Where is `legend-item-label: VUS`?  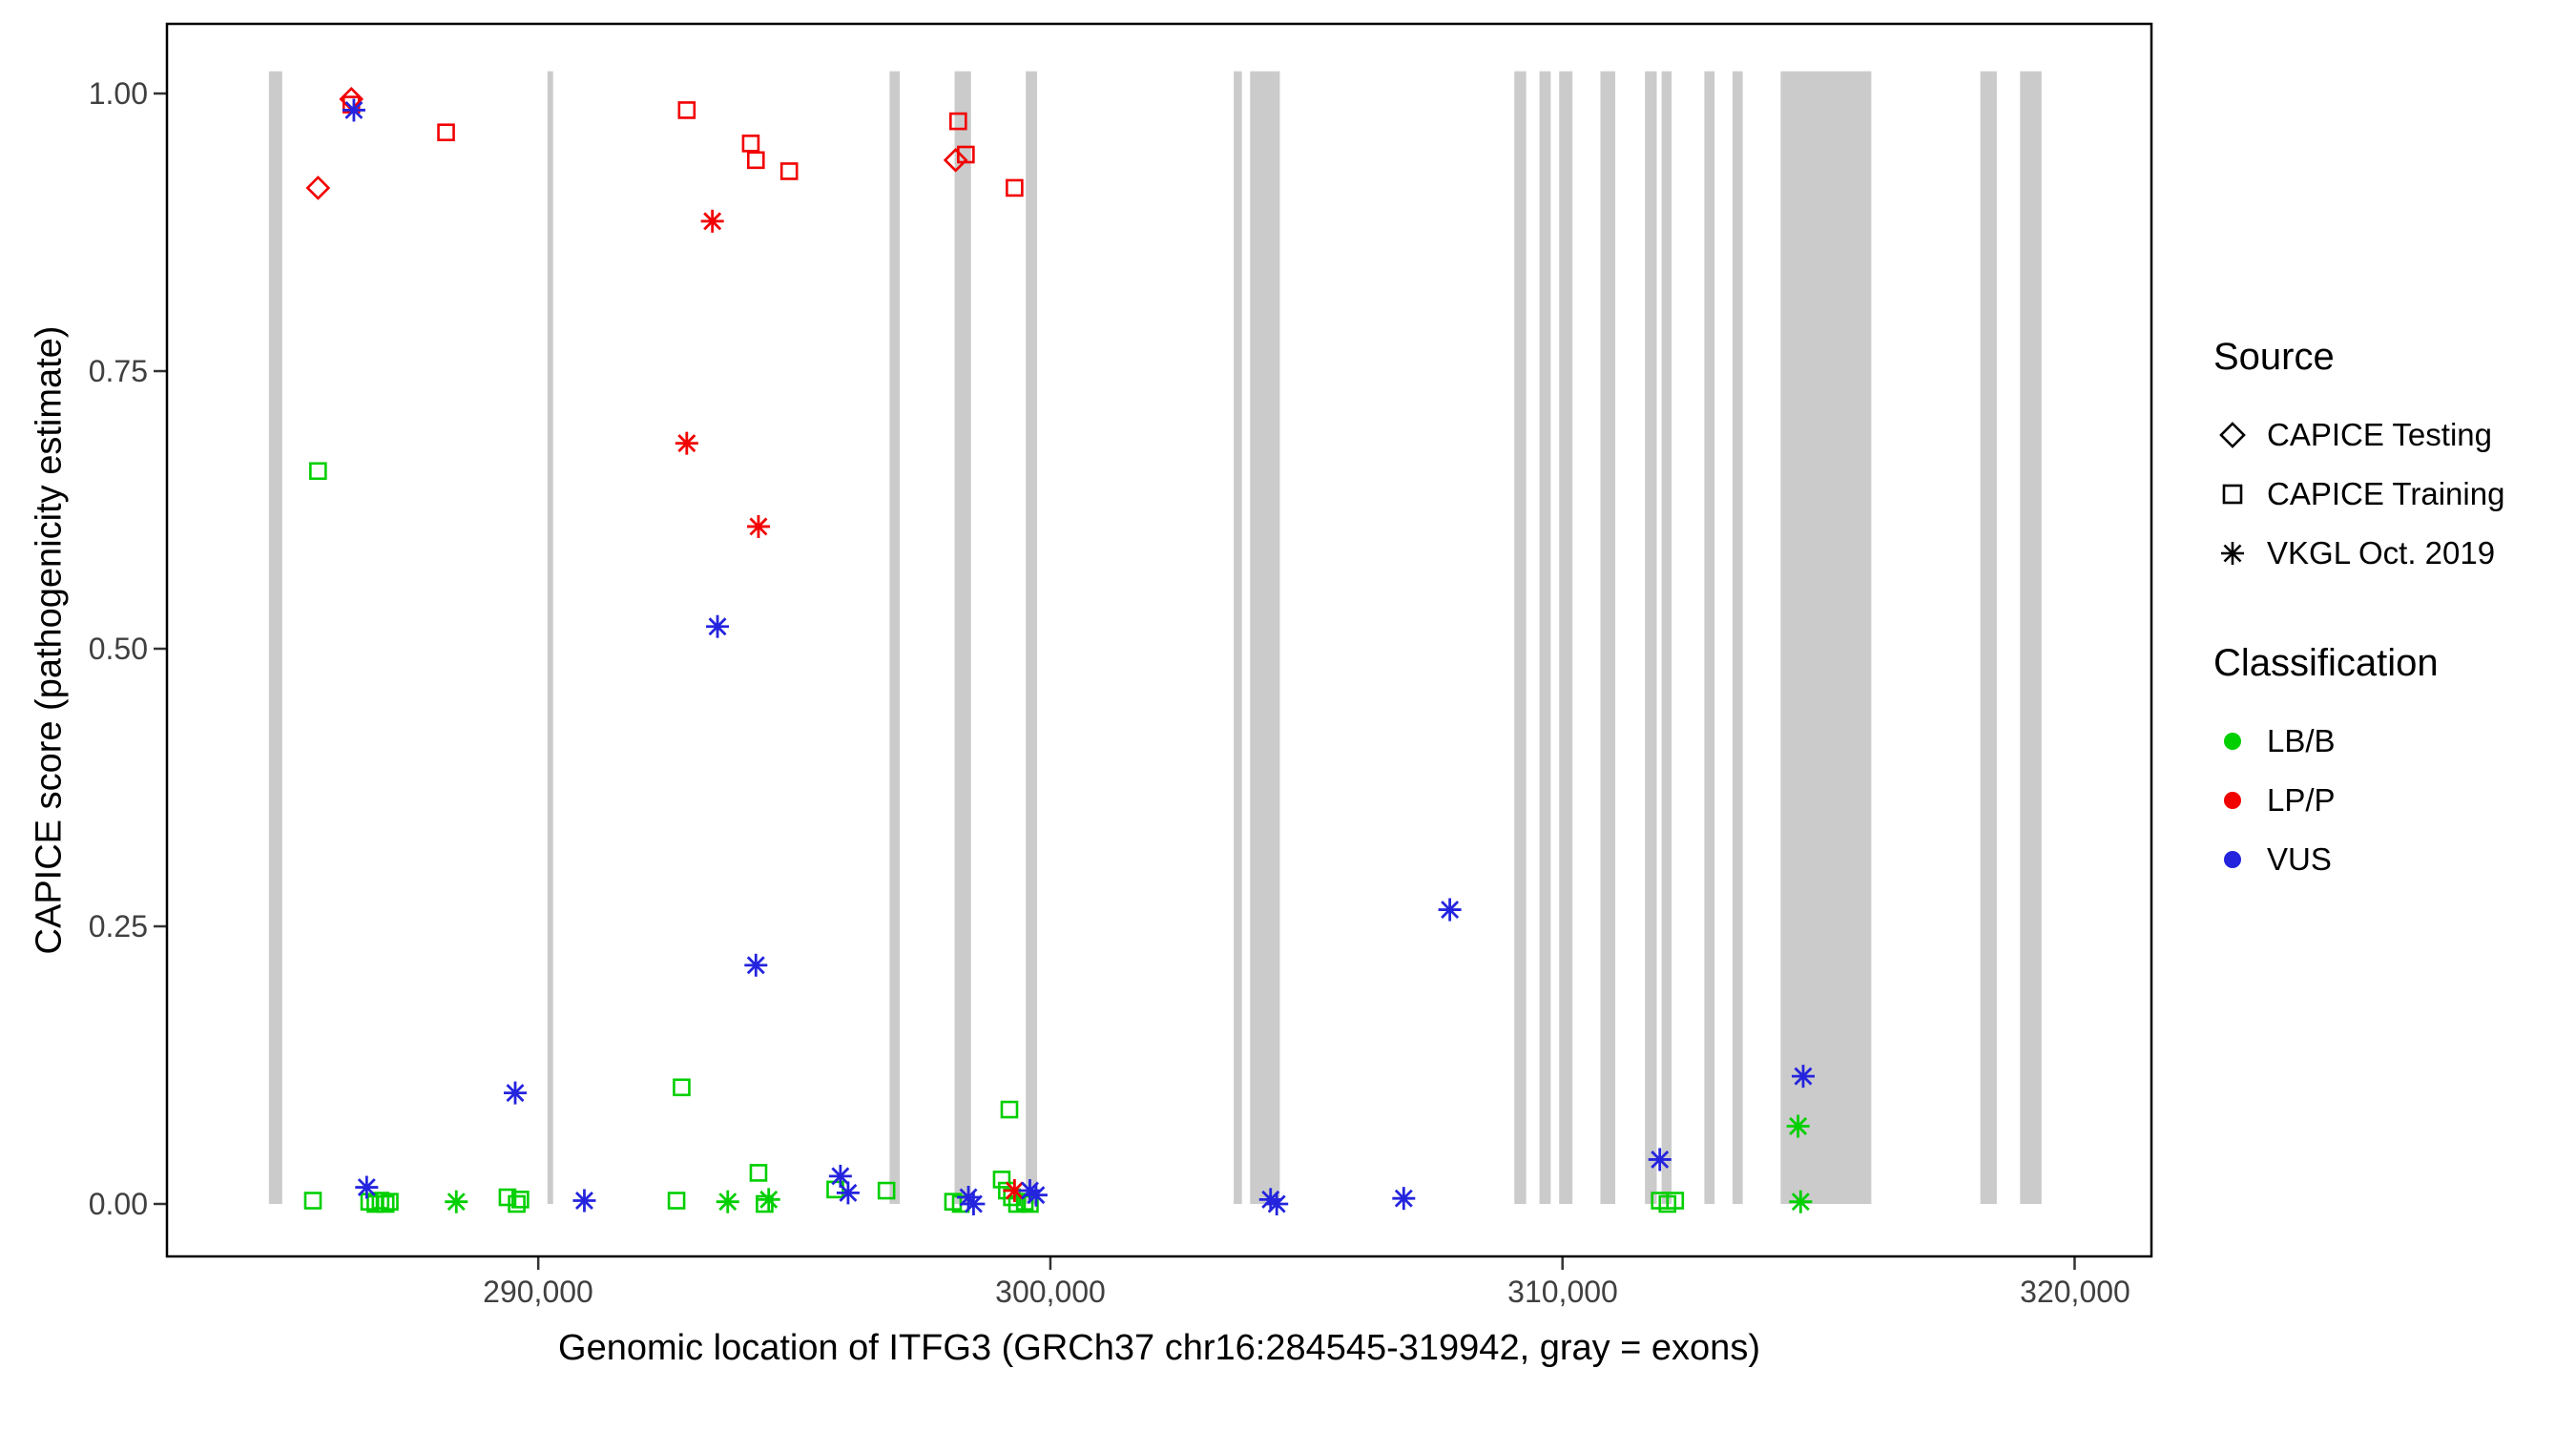
legend-item-label: VUS is located at coordinates (2299, 859).